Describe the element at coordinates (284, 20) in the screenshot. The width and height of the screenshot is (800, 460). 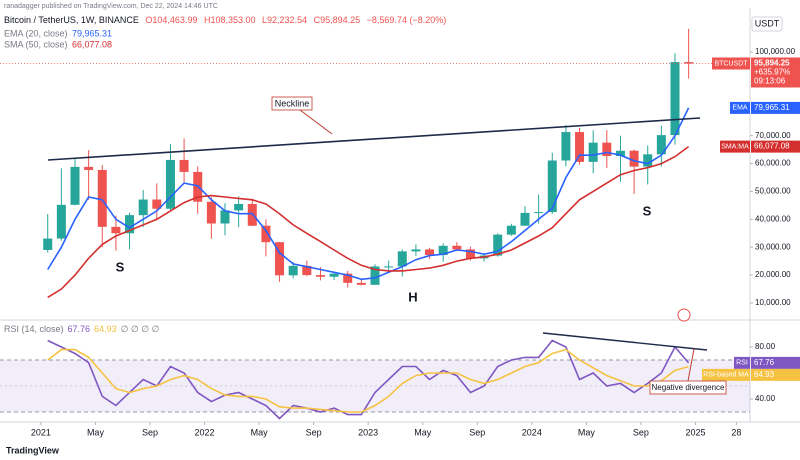
I see `ohlc-low: L92,232.54` at that location.